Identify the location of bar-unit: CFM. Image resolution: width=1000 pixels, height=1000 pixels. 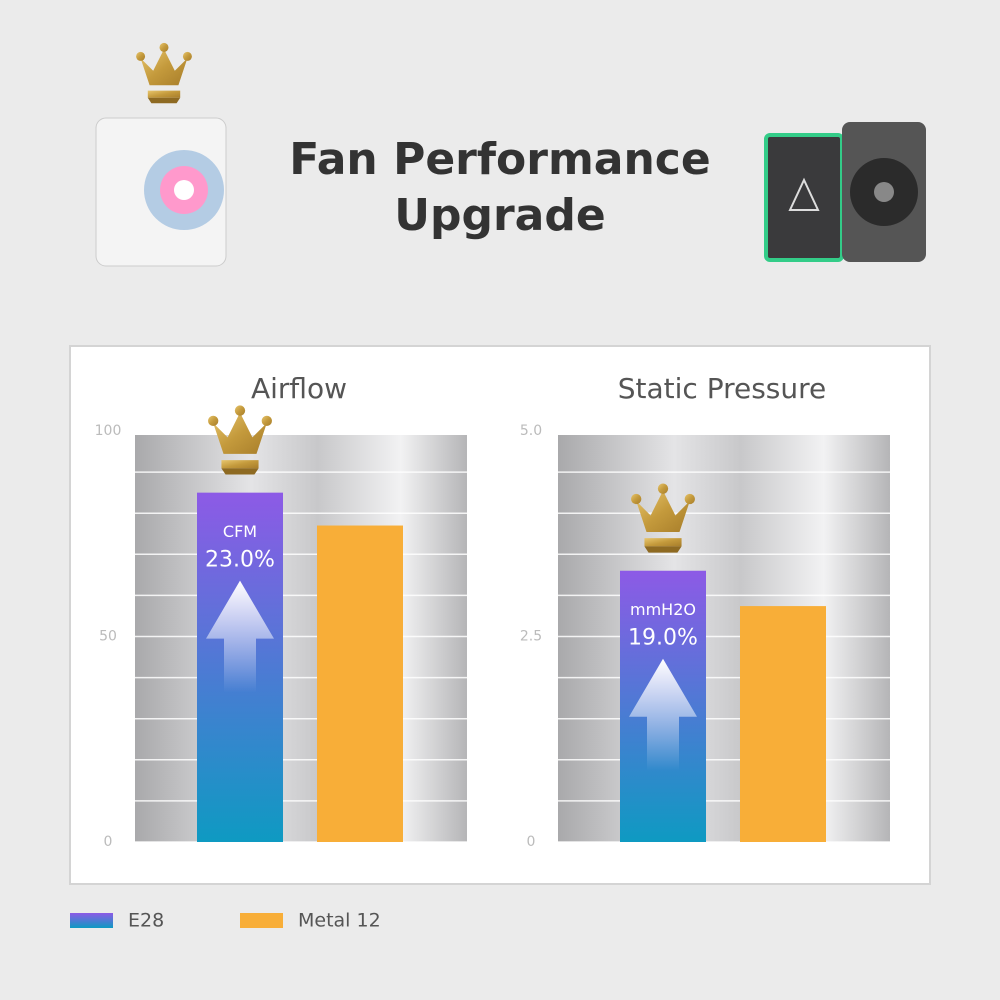
(240, 531).